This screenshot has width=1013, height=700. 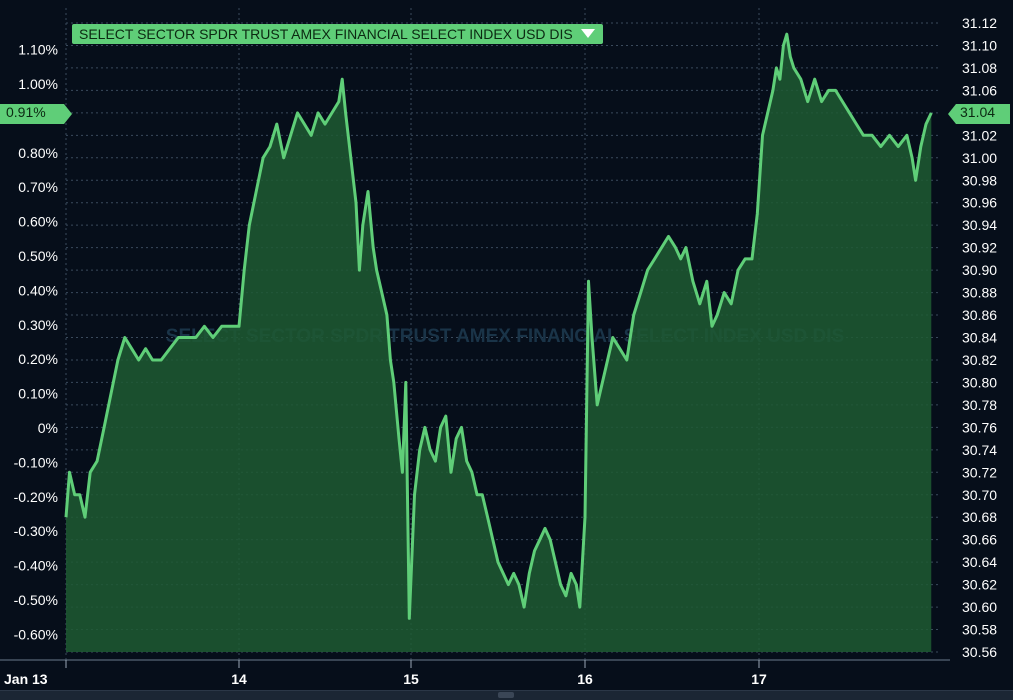 I want to click on left-tick-label: 0.40%, so click(x=38, y=290).